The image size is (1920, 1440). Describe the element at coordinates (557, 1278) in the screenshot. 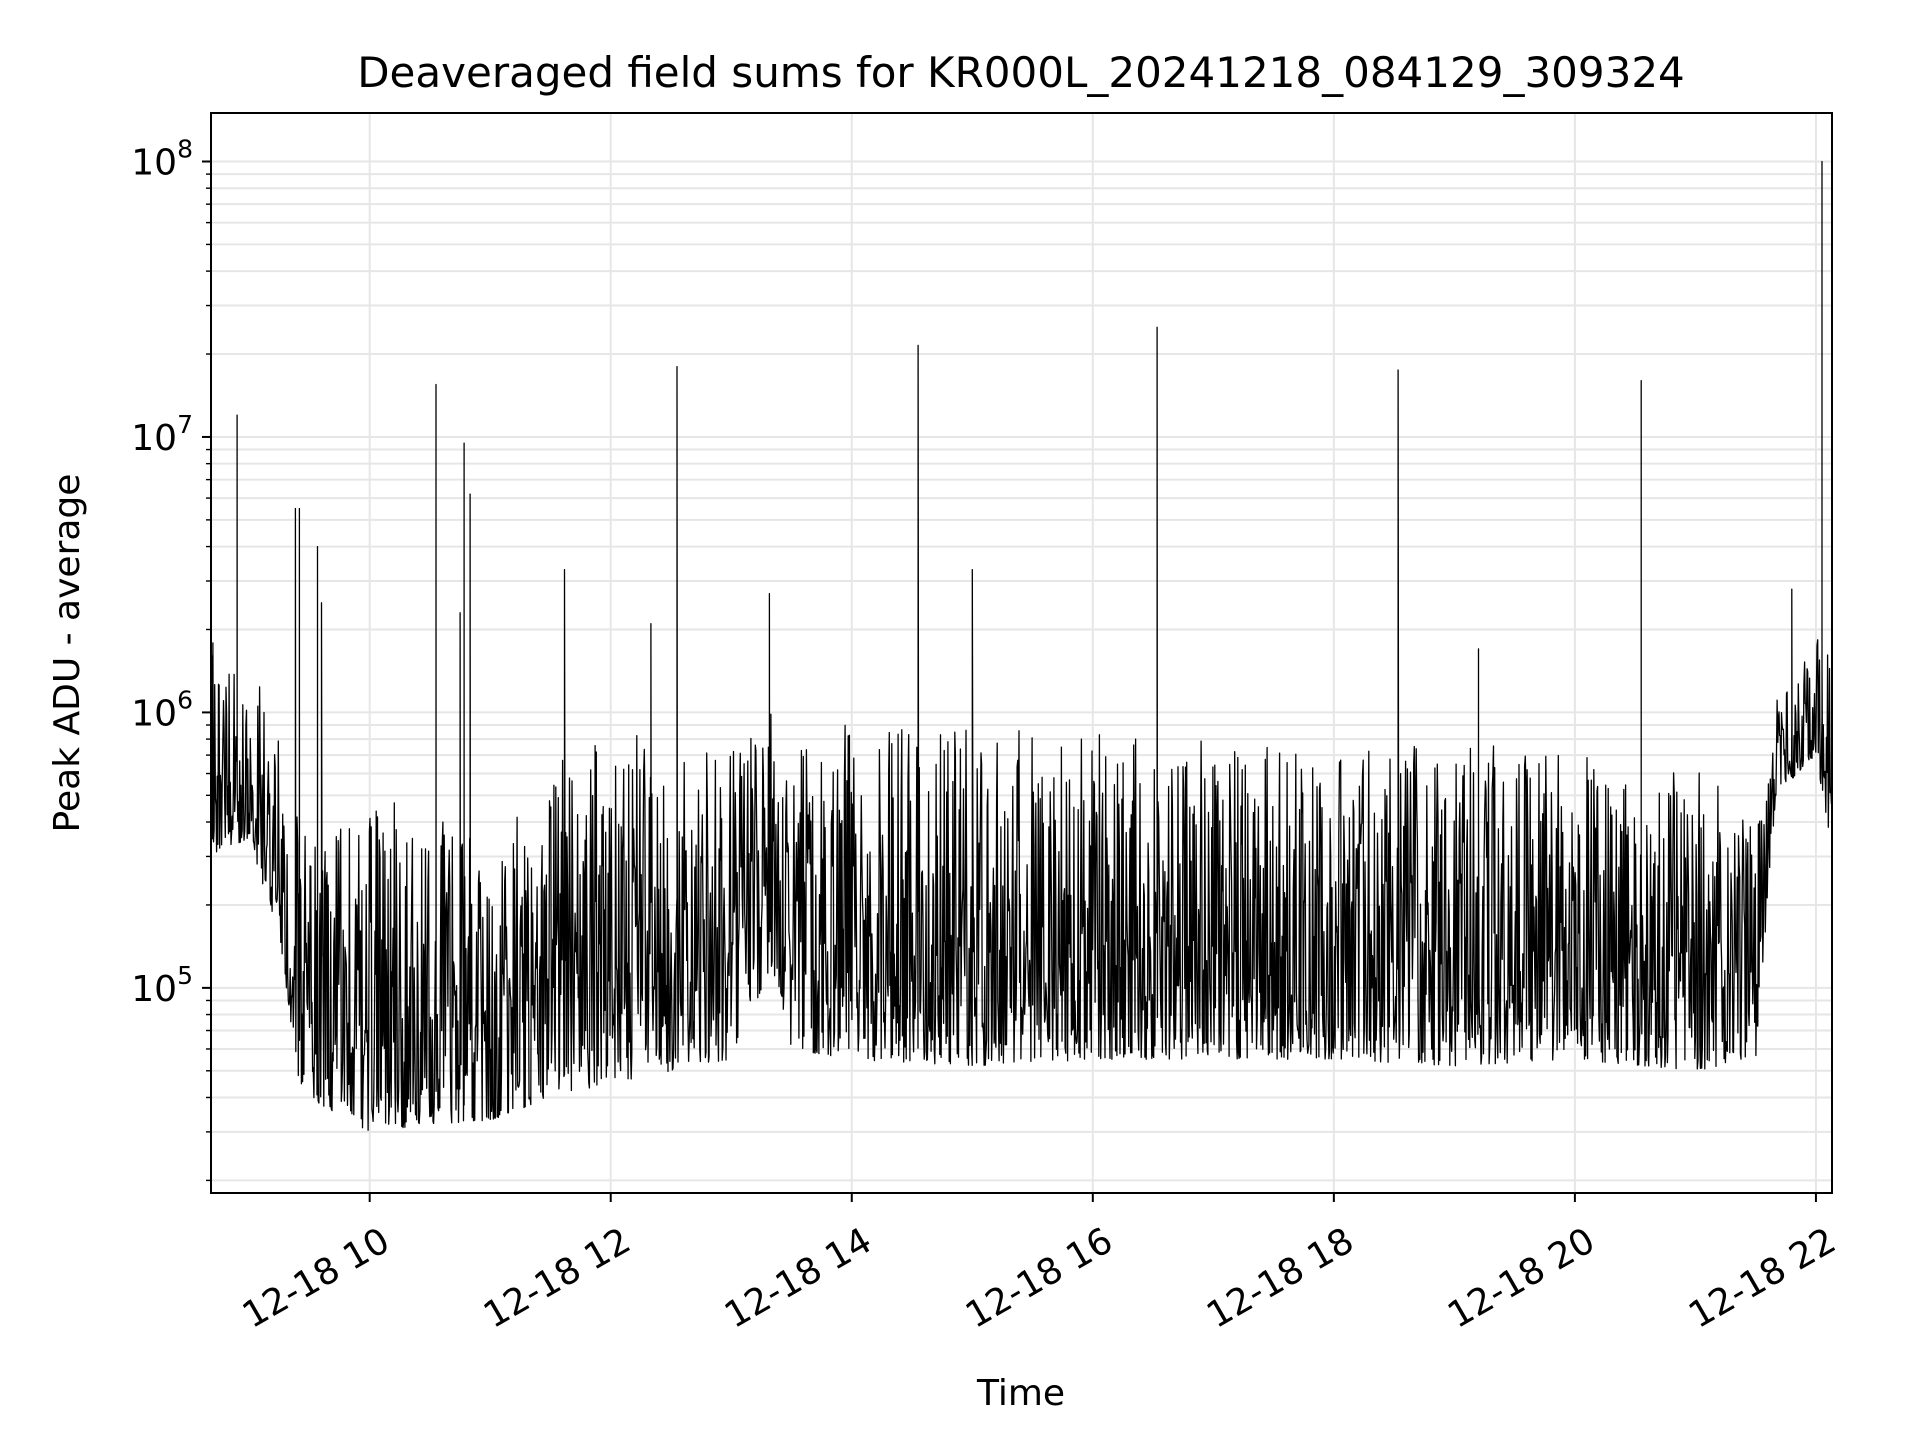

I see `x-tick-label: 12-18 12` at that location.